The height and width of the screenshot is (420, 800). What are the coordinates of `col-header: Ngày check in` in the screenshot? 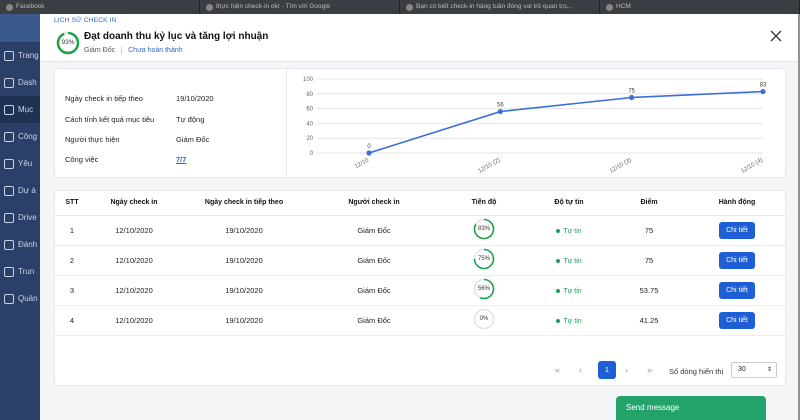 It's located at (134, 203).